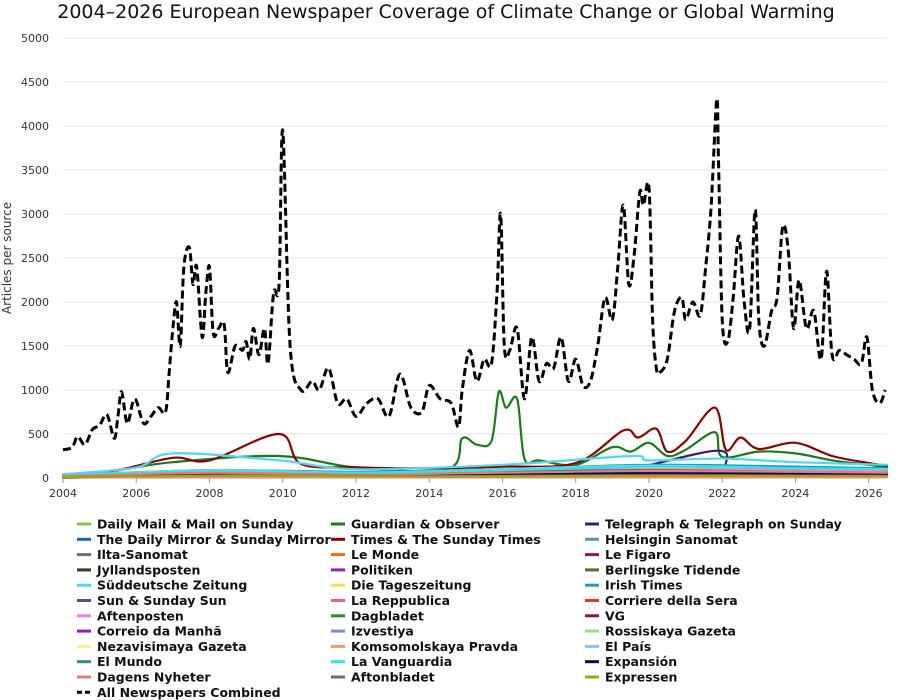 This screenshot has height=700, width=900. What do you see at coordinates (425, 524) in the screenshot?
I see `legend-label-guardian-observer: Guardian & Observer` at bounding box center [425, 524].